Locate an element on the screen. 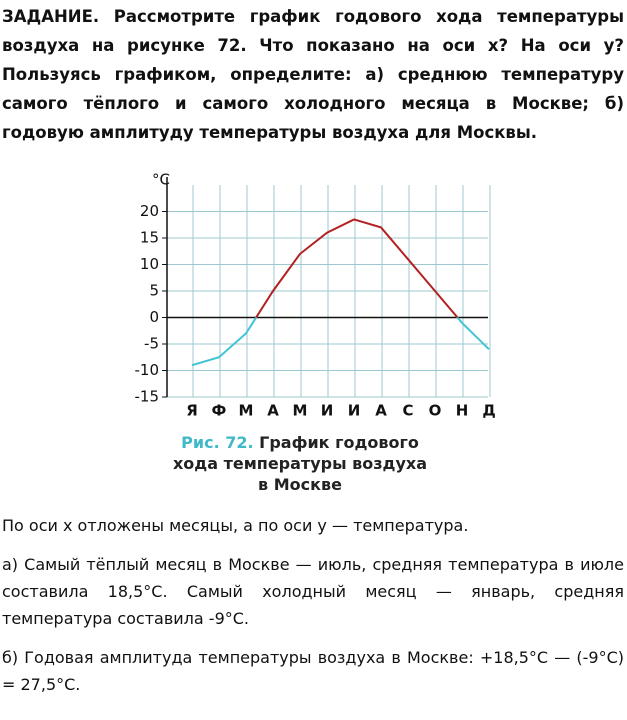  temperature-line-positive is located at coordinates (356, 268).